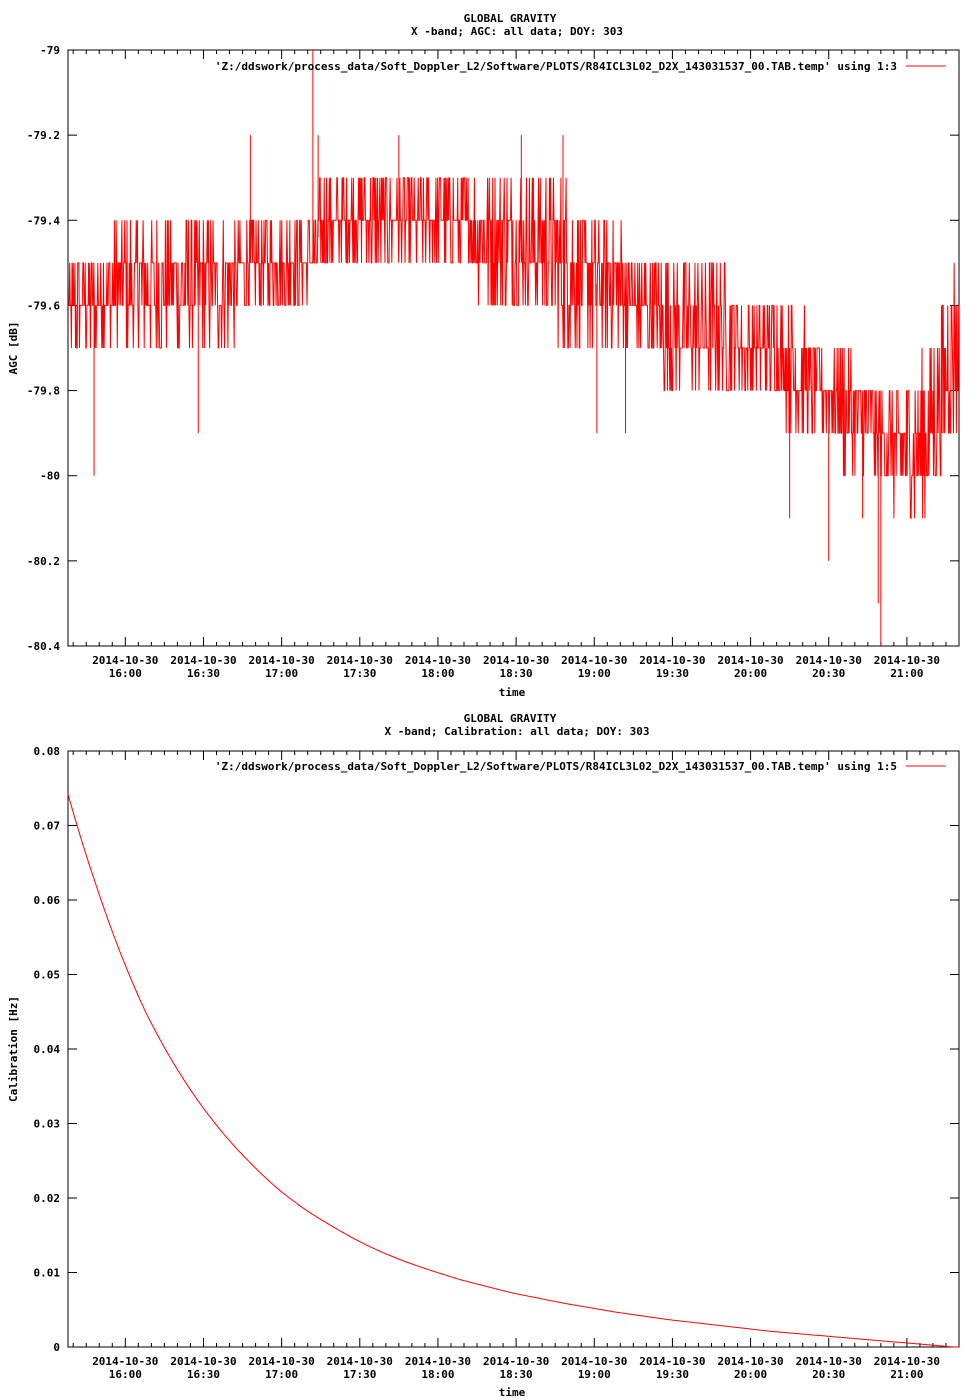  I want to click on calibration-y-tick-label: 0.08, so click(47, 751).